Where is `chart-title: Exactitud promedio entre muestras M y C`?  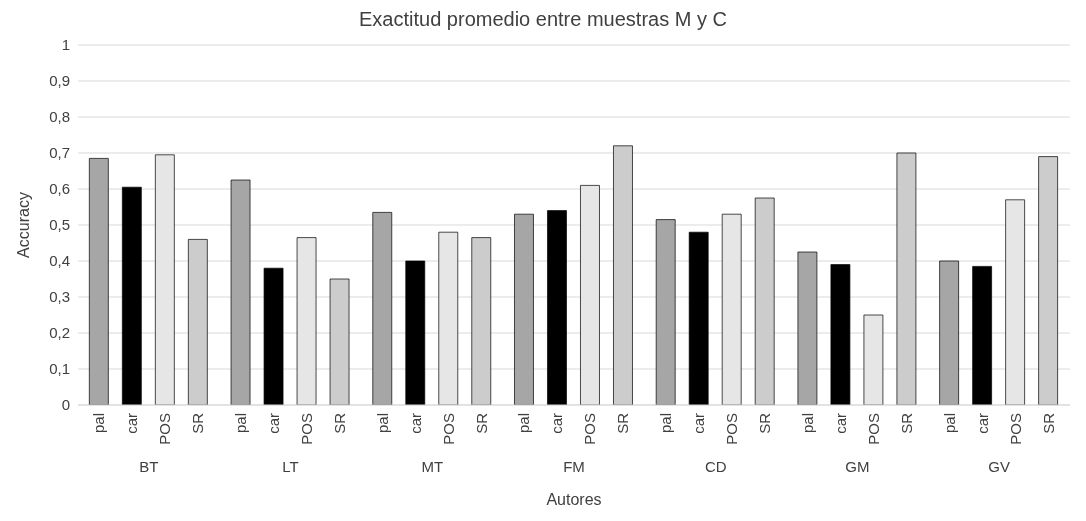
chart-title: Exactitud promedio entre muestras M y C is located at coordinates (543, 19).